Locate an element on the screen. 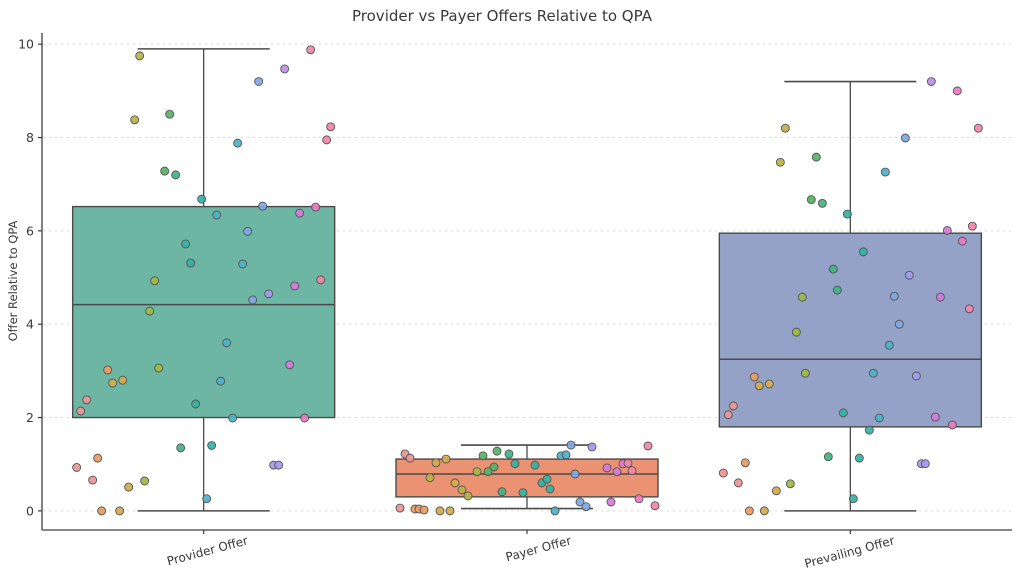  y-tick-label: 6 is located at coordinates (30, 230).